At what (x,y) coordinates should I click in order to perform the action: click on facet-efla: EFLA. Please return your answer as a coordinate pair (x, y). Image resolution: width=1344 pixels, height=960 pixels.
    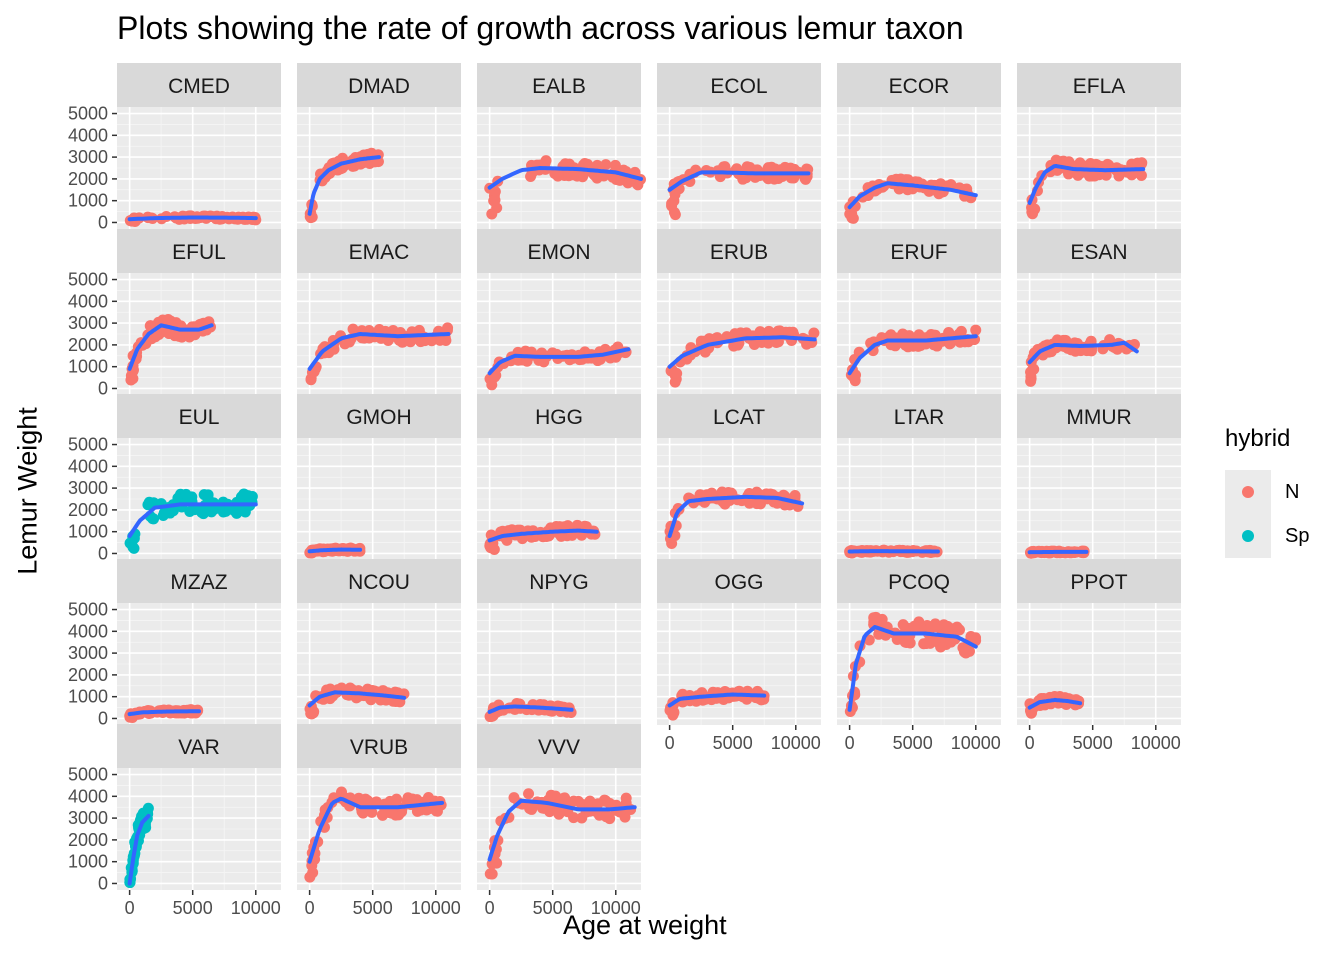
    Looking at the image, I should click on (1099, 146).